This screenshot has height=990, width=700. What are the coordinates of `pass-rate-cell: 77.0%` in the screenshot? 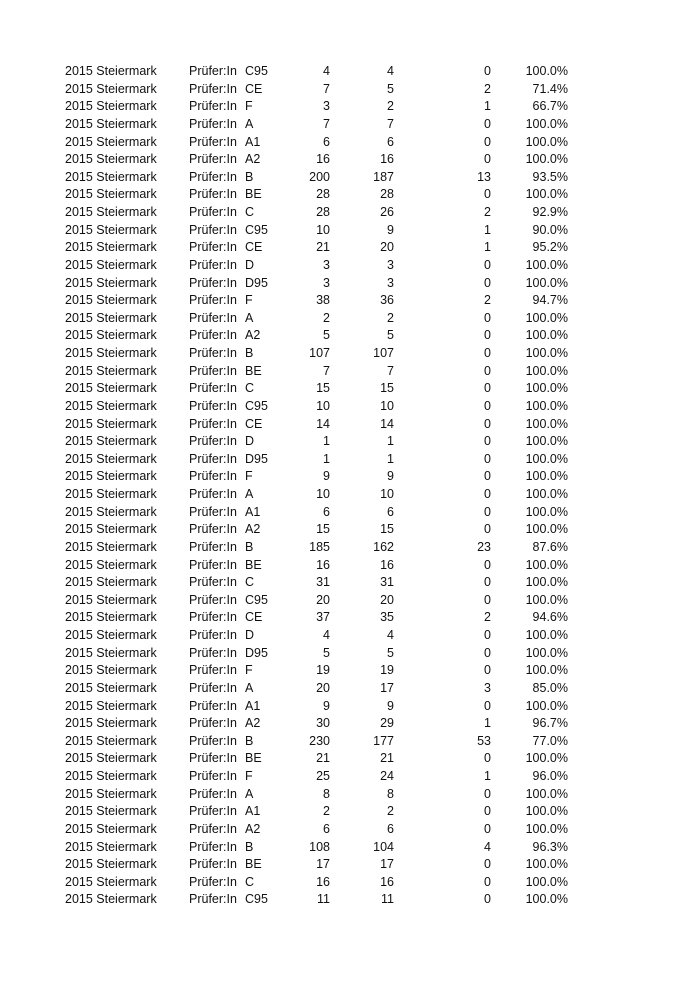 It's located at (550, 740).